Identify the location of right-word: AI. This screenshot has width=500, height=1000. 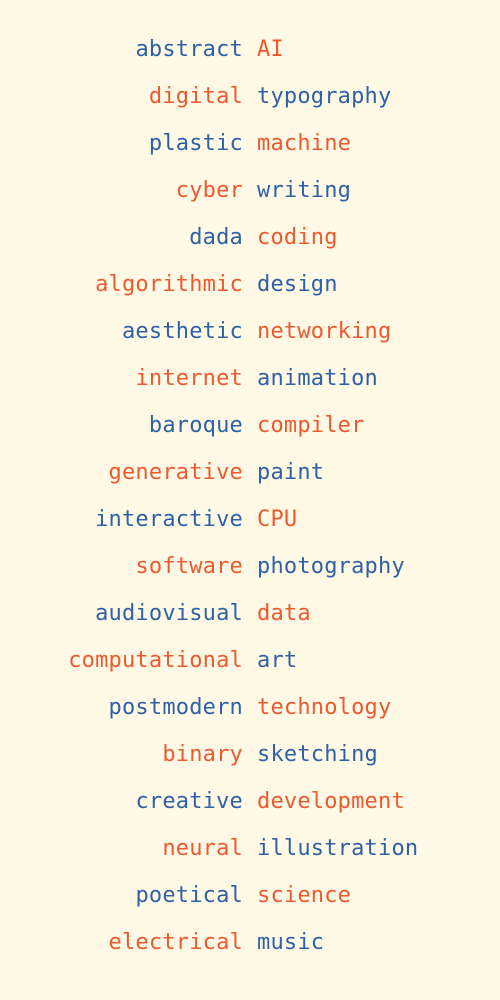
(270, 49).